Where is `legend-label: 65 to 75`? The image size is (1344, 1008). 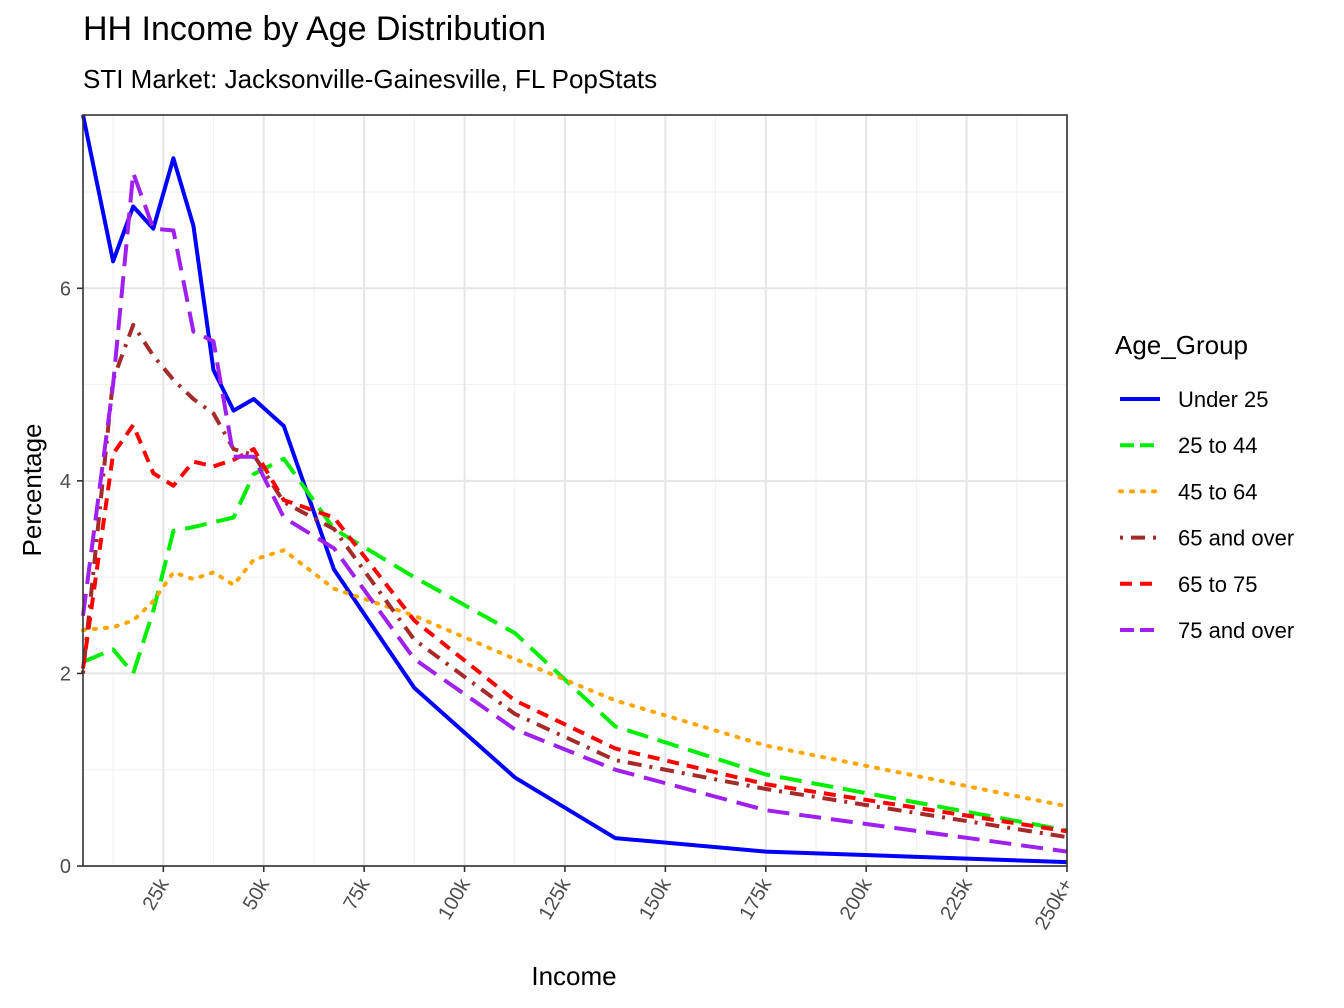
legend-label: 65 to 75 is located at coordinates (1218, 584).